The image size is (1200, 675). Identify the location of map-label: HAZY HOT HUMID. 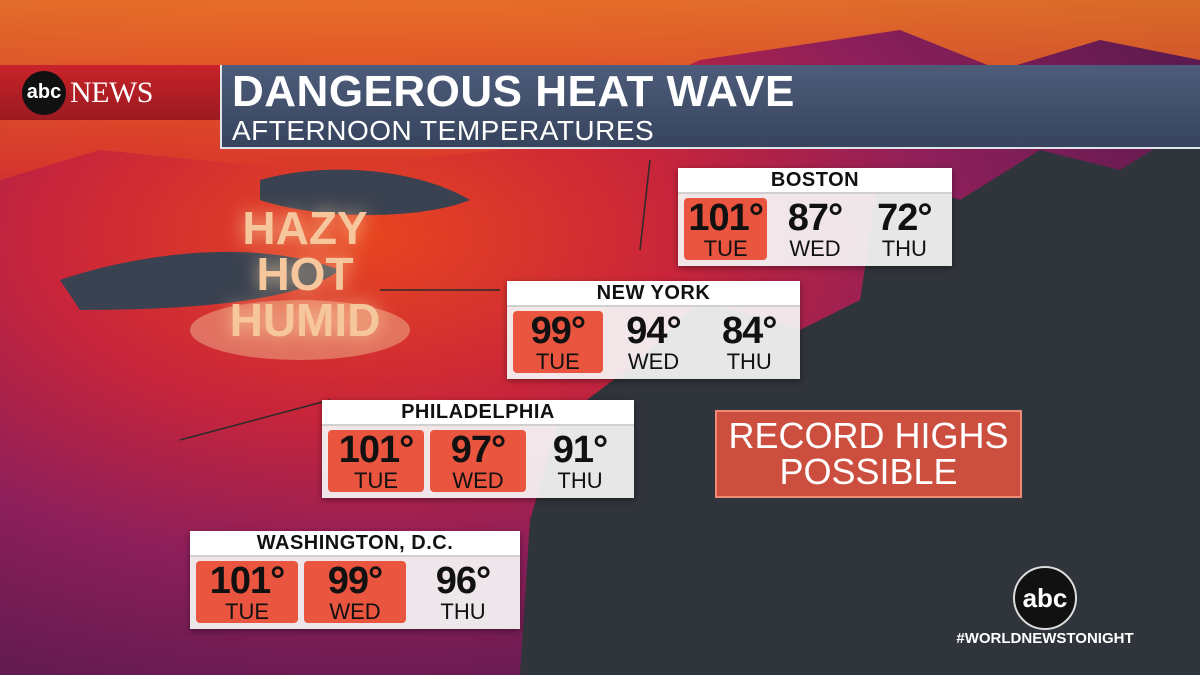
(305, 274).